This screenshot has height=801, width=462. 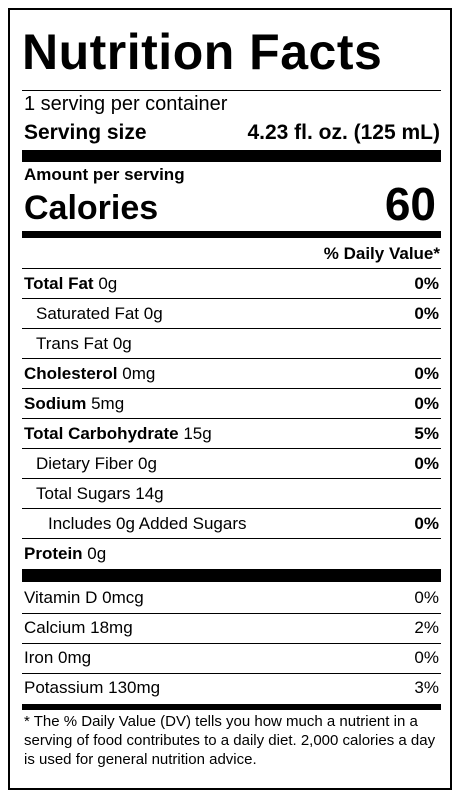 What do you see at coordinates (108, 403) in the screenshot?
I see `nutrient-amount: 5mg` at bounding box center [108, 403].